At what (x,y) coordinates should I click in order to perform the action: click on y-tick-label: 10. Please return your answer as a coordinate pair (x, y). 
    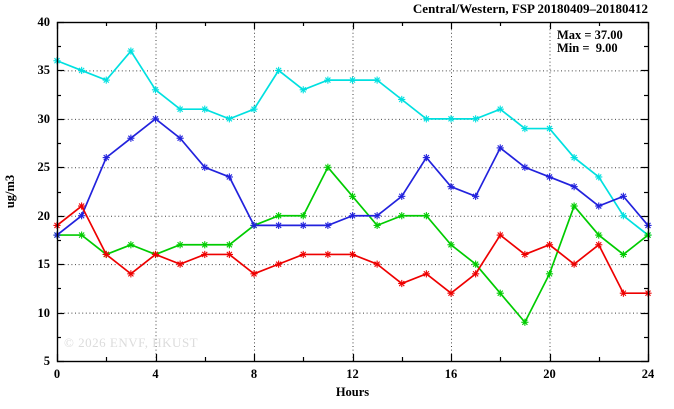
    Looking at the image, I should click on (44, 312).